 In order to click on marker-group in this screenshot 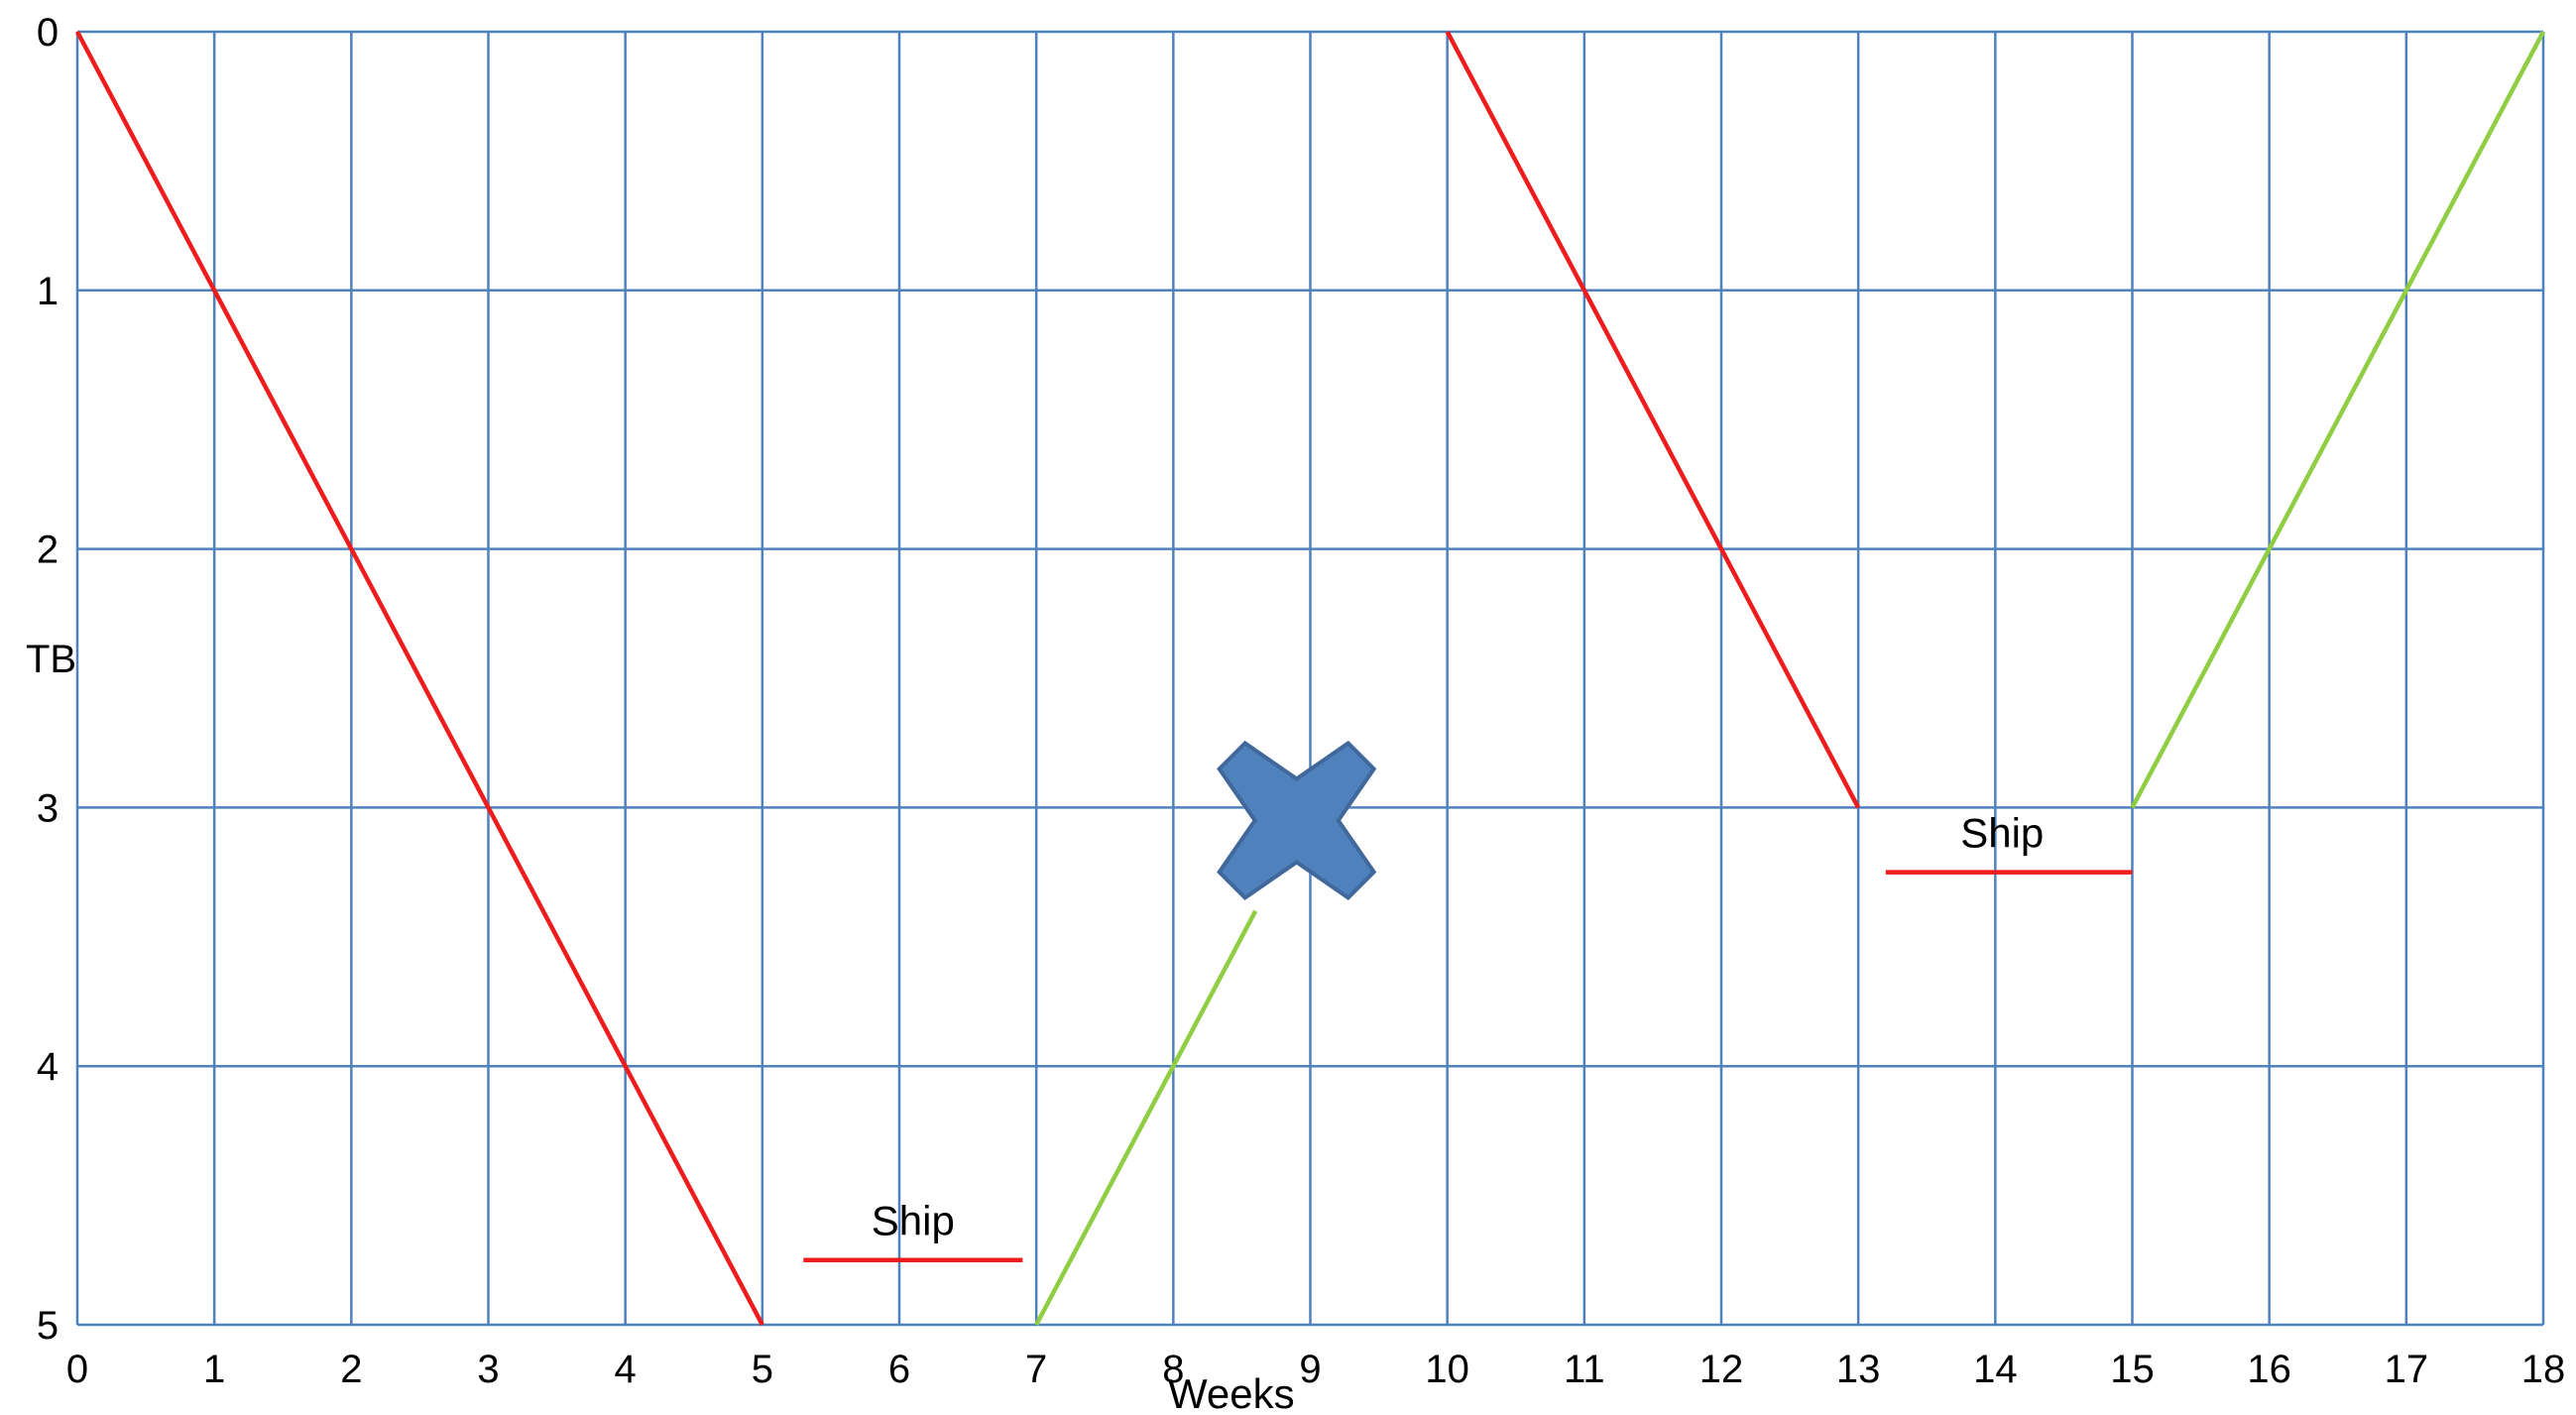, I will do `click(1297, 820)`.